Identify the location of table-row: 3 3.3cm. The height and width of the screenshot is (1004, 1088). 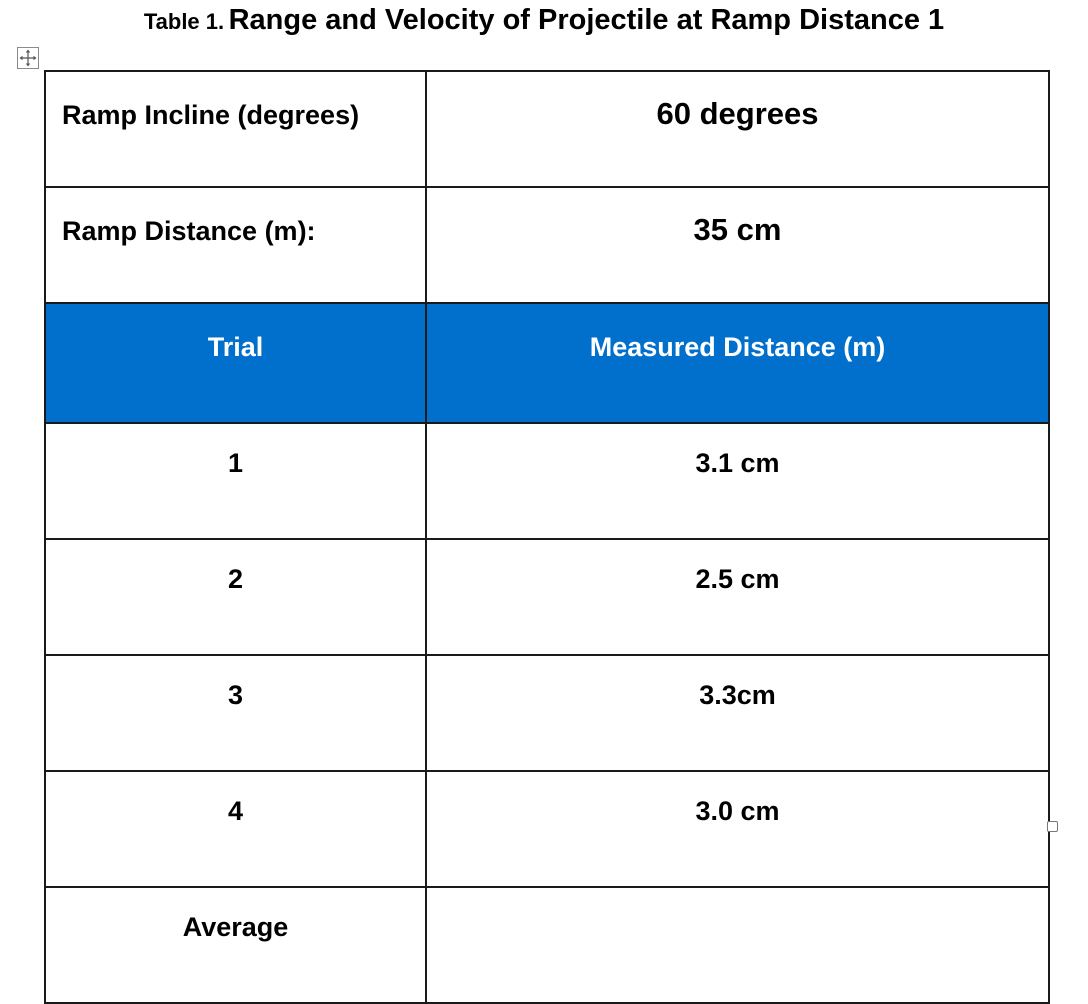
(547, 713).